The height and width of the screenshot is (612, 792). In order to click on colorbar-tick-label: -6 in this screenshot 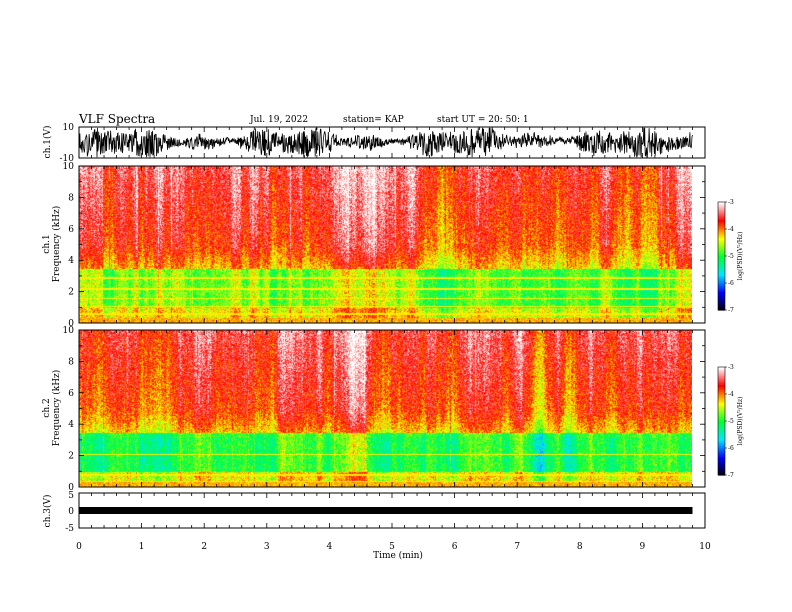, I will do `click(731, 448)`.